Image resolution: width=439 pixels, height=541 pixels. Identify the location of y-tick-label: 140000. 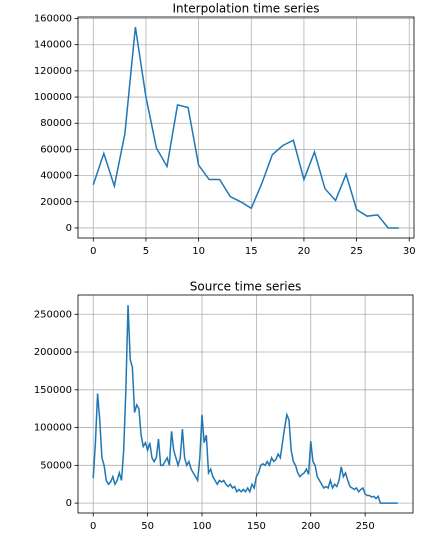
(53, 45).